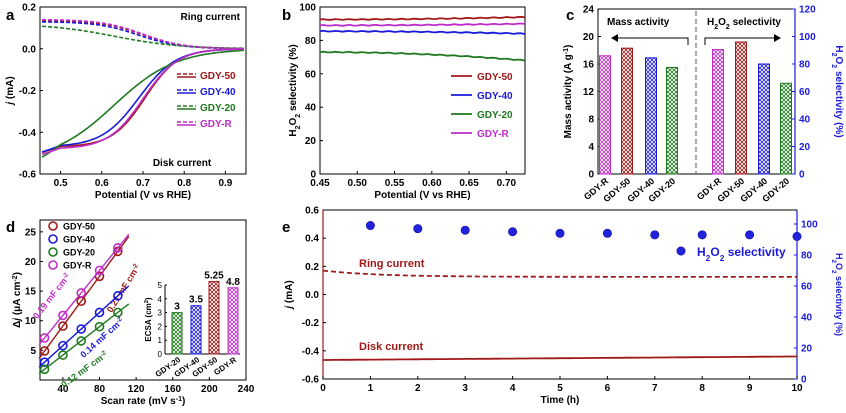 Image resolution: width=846 pixels, height=413 pixels. What do you see at coordinates (33, 351) in the screenshot?
I see `y-tick-label: 5` at bounding box center [33, 351].